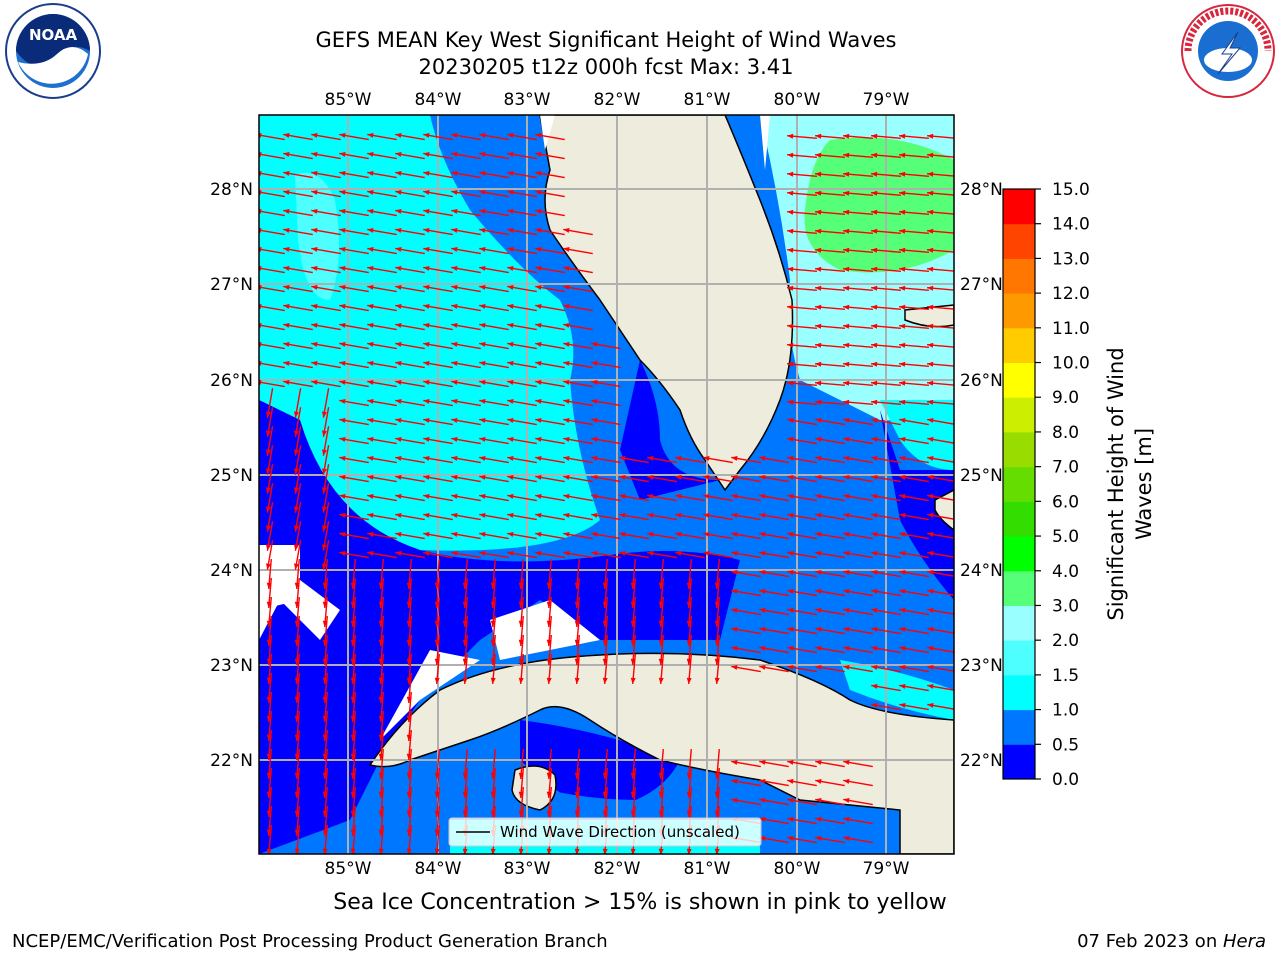 This screenshot has height=960, width=1280. I want to click on map-legend: Wind Wave Direction (unscaled), so click(605, 832).